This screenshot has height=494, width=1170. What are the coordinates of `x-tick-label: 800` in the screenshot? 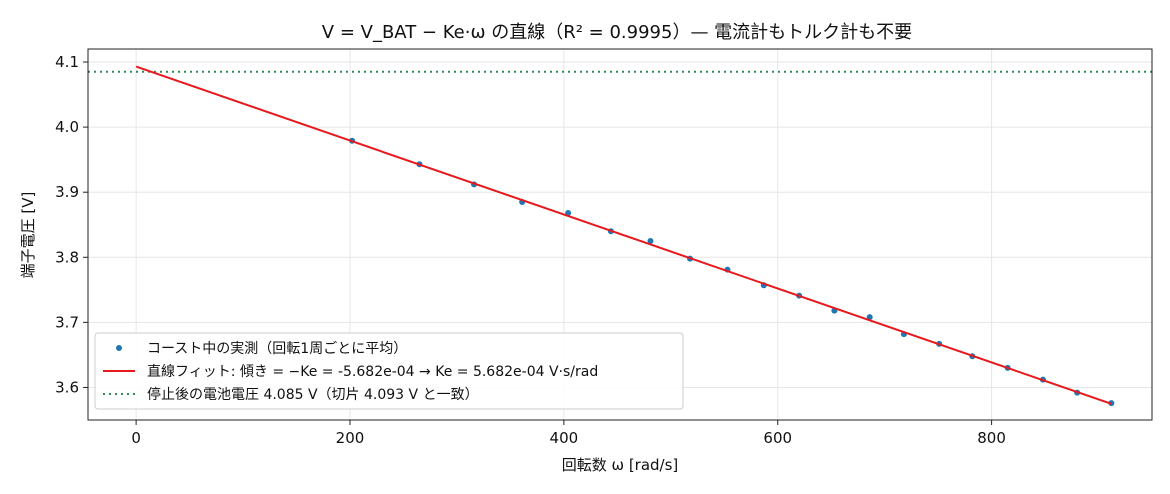 It's located at (991, 438).